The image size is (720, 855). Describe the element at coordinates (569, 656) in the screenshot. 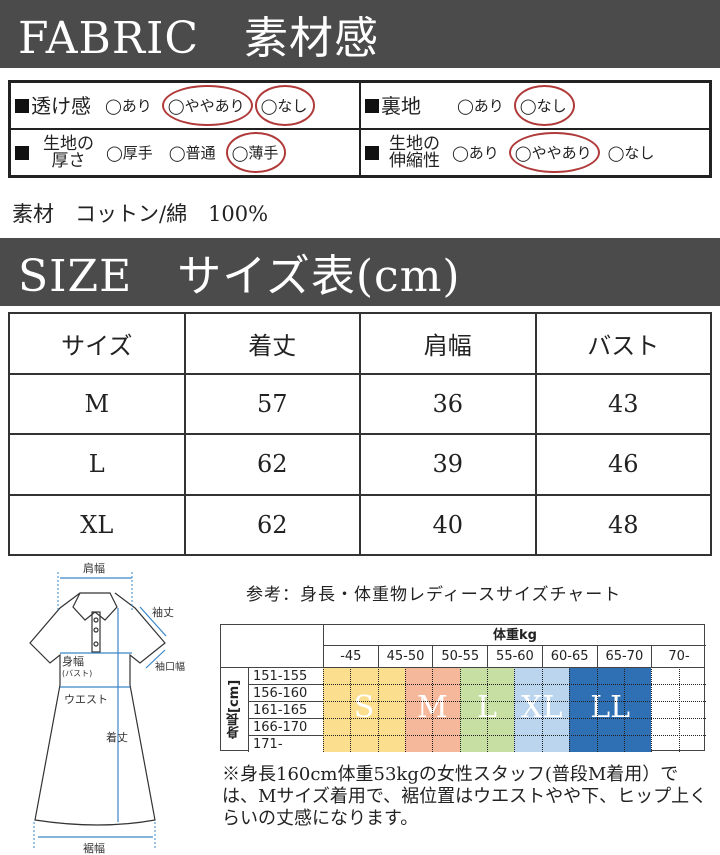

I see `weight-header: 60-65` at that location.